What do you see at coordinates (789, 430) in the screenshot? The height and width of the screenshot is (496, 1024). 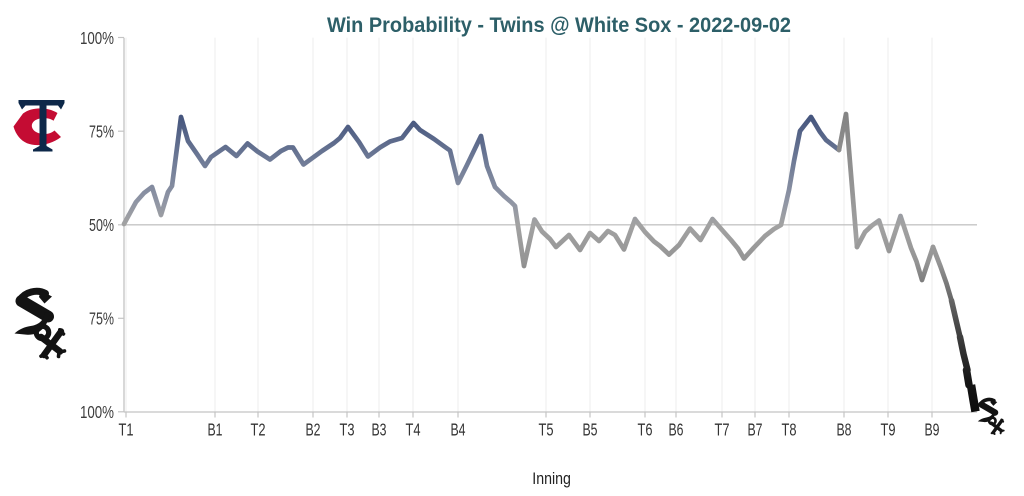 I see `svg-text: T8` at bounding box center [789, 430].